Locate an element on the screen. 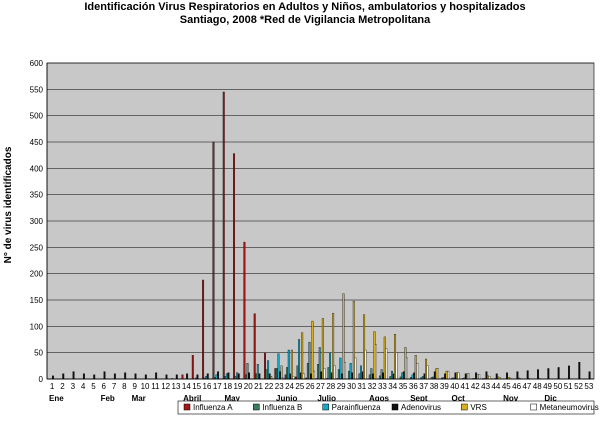 This screenshot has width=600, height=430. y-tick-label: 50 is located at coordinates (38, 353).